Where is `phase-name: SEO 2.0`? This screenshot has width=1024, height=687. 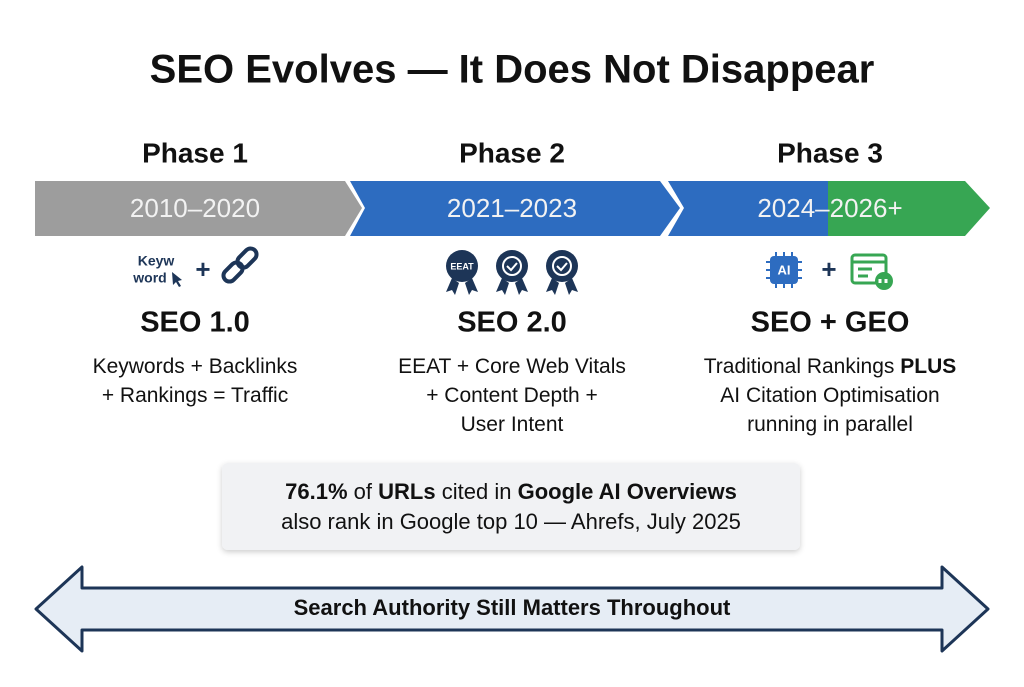
phase-name: SEO 2.0 is located at coordinates (512, 323).